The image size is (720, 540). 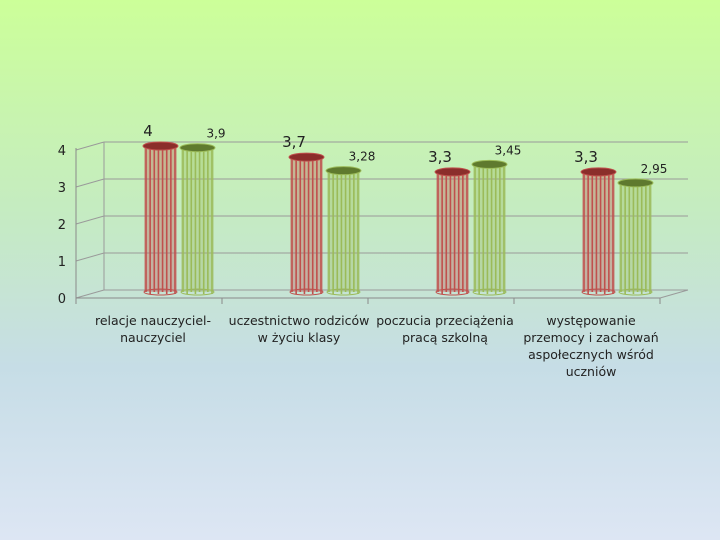 What do you see at coordinates (294, 142) in the screenshot?
I see `data-label: 3,7` at bounding box center [294, 142].